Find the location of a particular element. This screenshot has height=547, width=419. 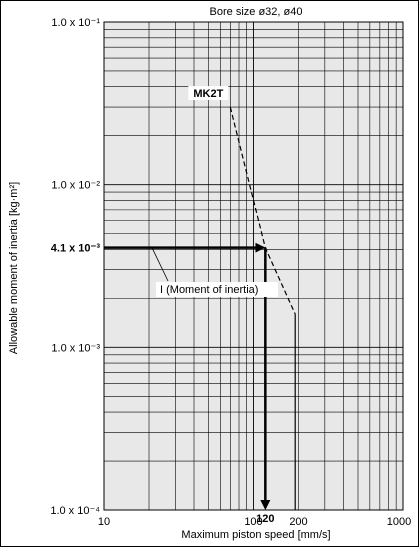

chart-title: Bore size ø32, ø40 is located at coordinates (256, 12).